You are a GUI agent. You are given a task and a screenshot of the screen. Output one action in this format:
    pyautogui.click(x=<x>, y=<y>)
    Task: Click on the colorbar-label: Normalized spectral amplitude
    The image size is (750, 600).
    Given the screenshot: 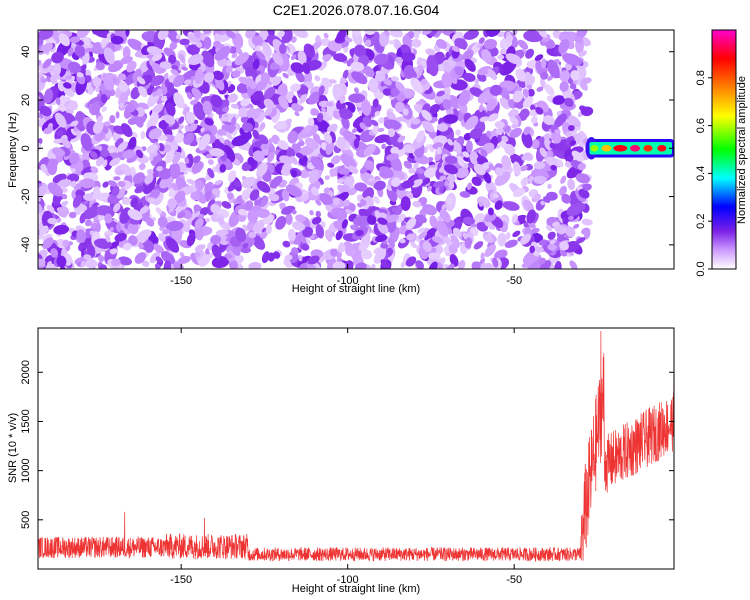 What is the action you would take?
    pyautogui.click(x=742, y=150)
    